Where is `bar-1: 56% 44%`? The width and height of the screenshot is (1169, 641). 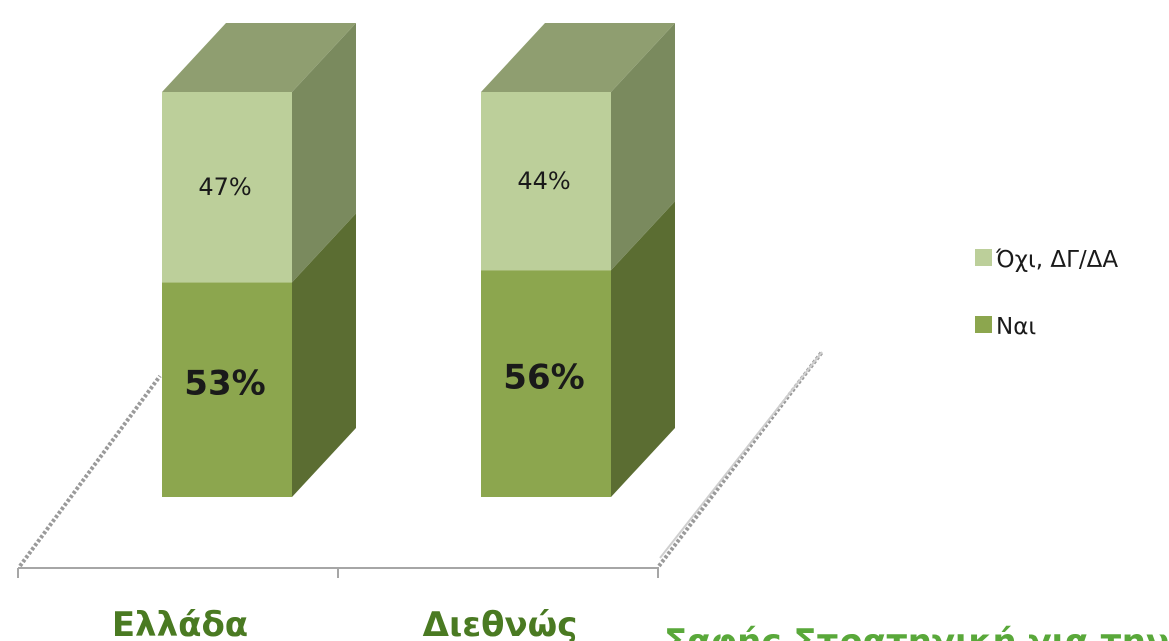 bar-1: 56% 44% is located at coordinates (578, 260).